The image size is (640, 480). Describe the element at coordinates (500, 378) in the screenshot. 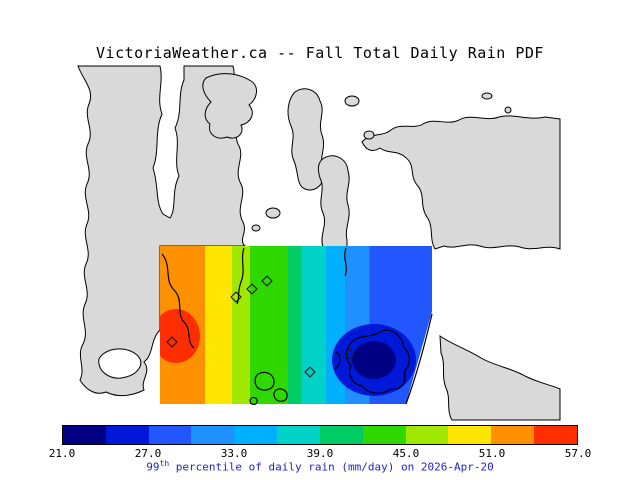

I see `landmass-southeast` at that location.